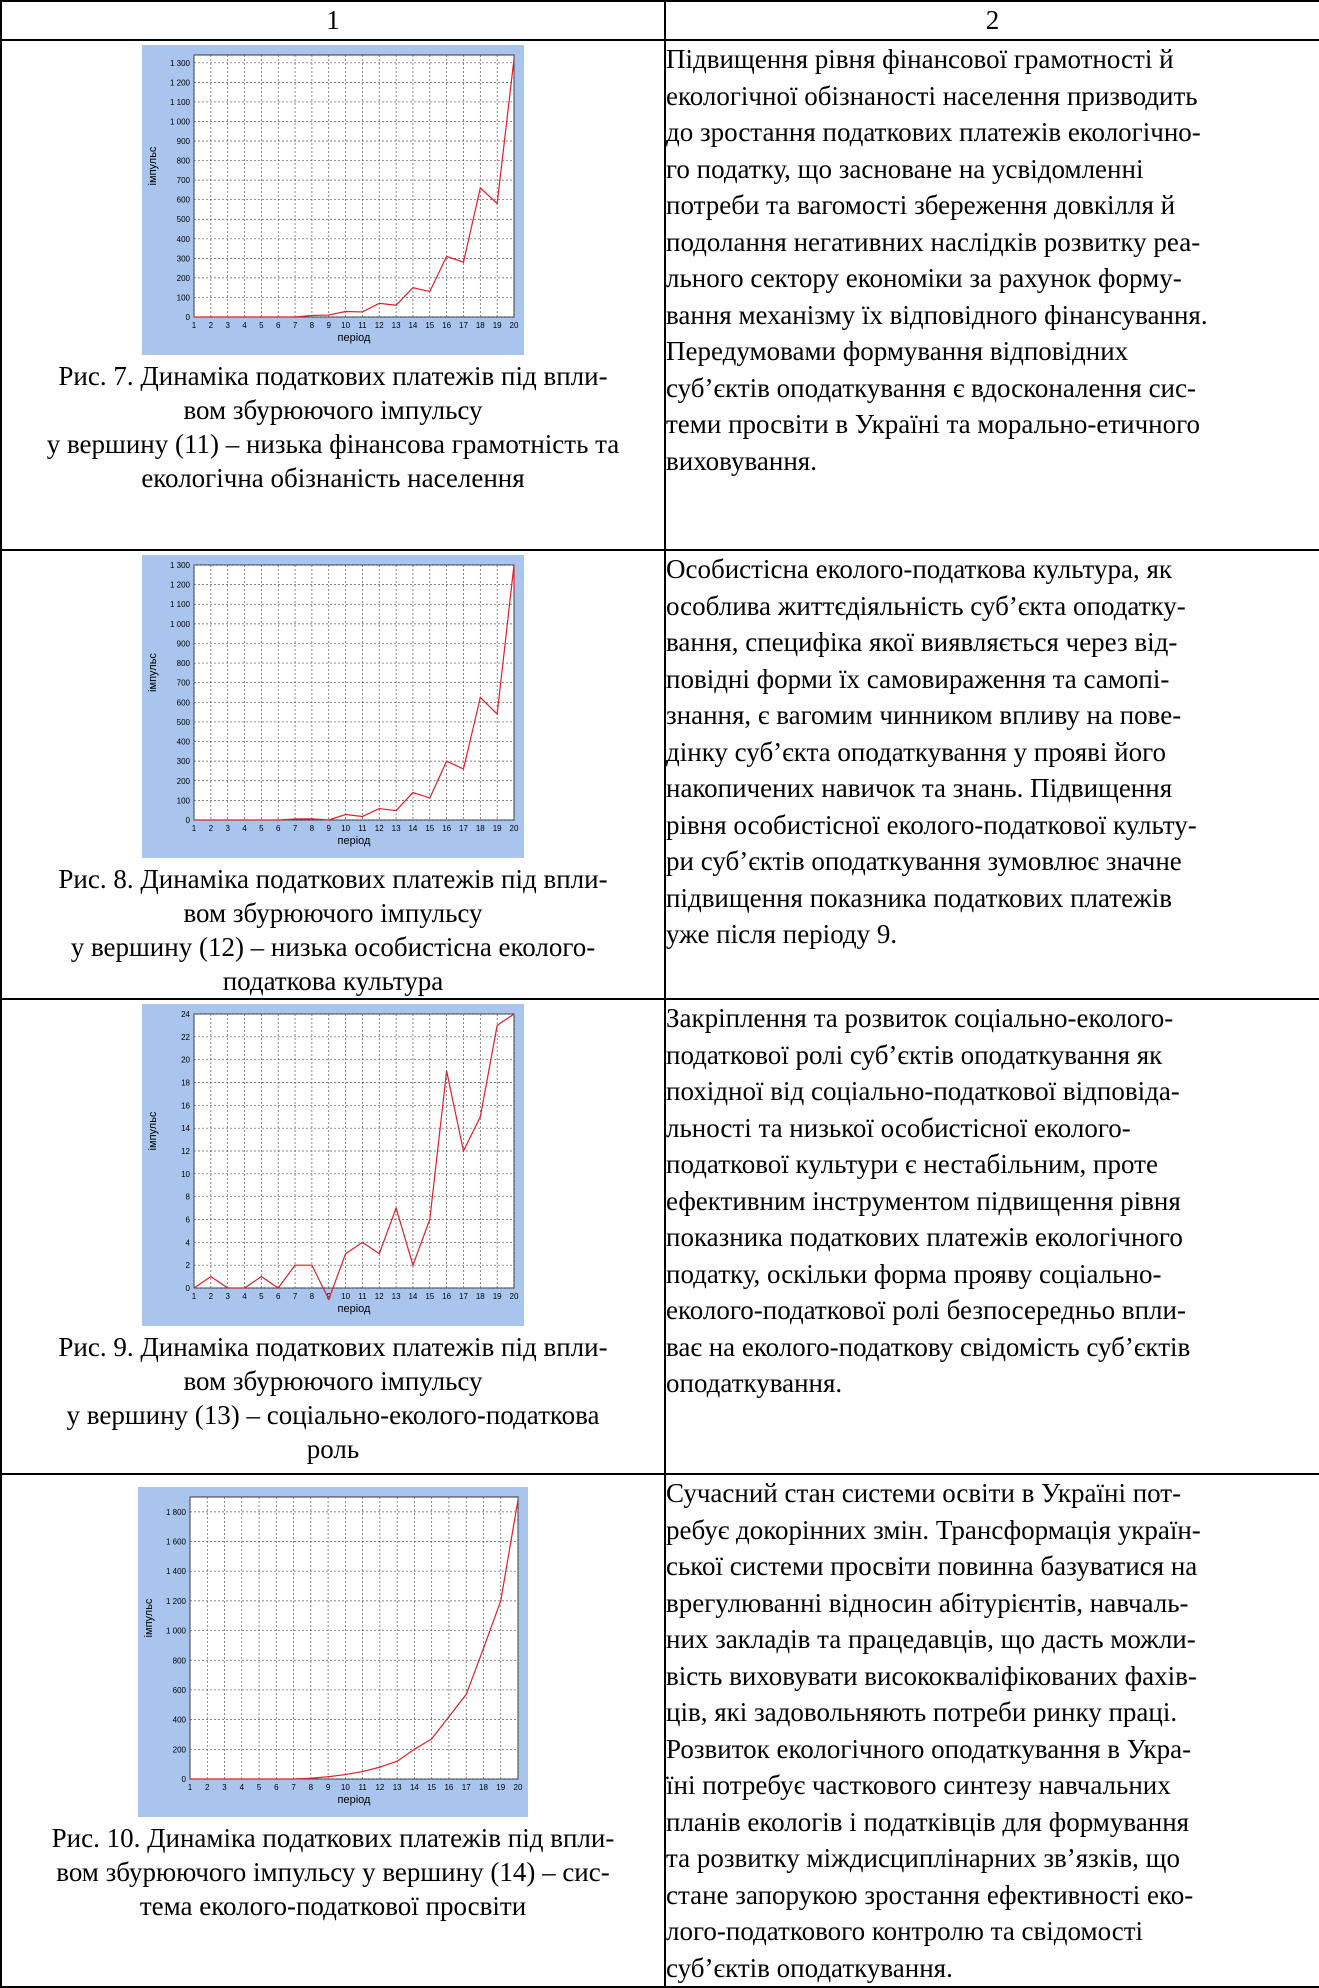  I want to click on plot-area, so click(354, 186).